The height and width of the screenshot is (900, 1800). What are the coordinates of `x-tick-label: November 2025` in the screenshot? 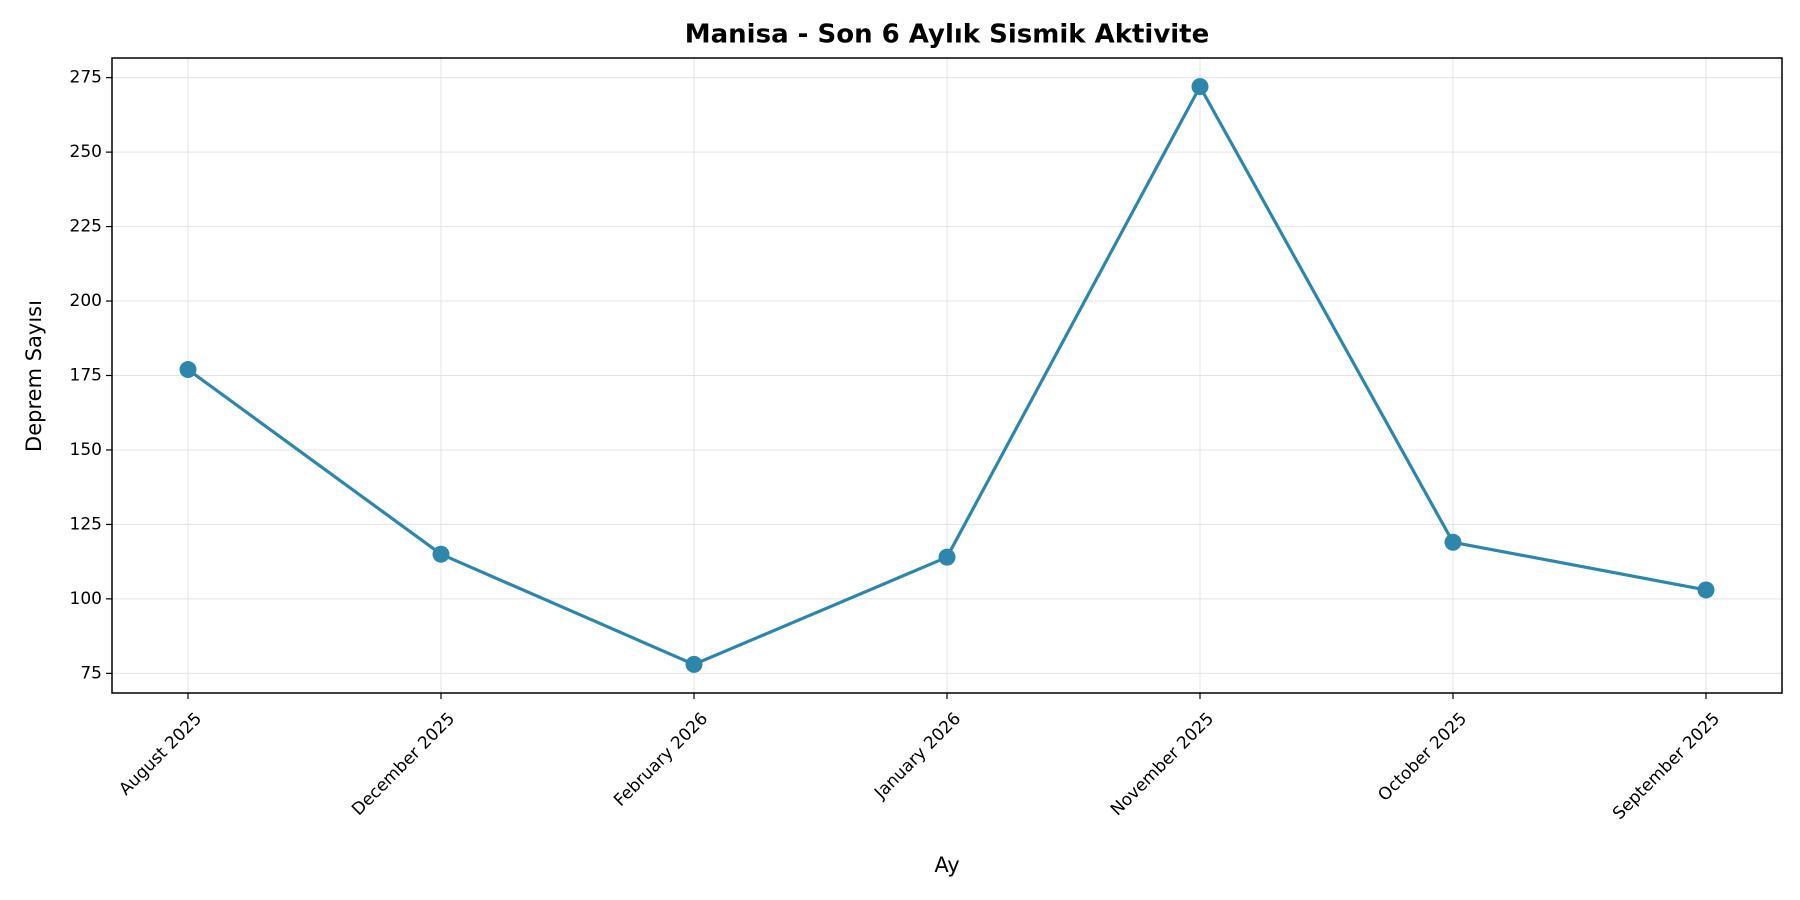 It's located at (1162, 764).